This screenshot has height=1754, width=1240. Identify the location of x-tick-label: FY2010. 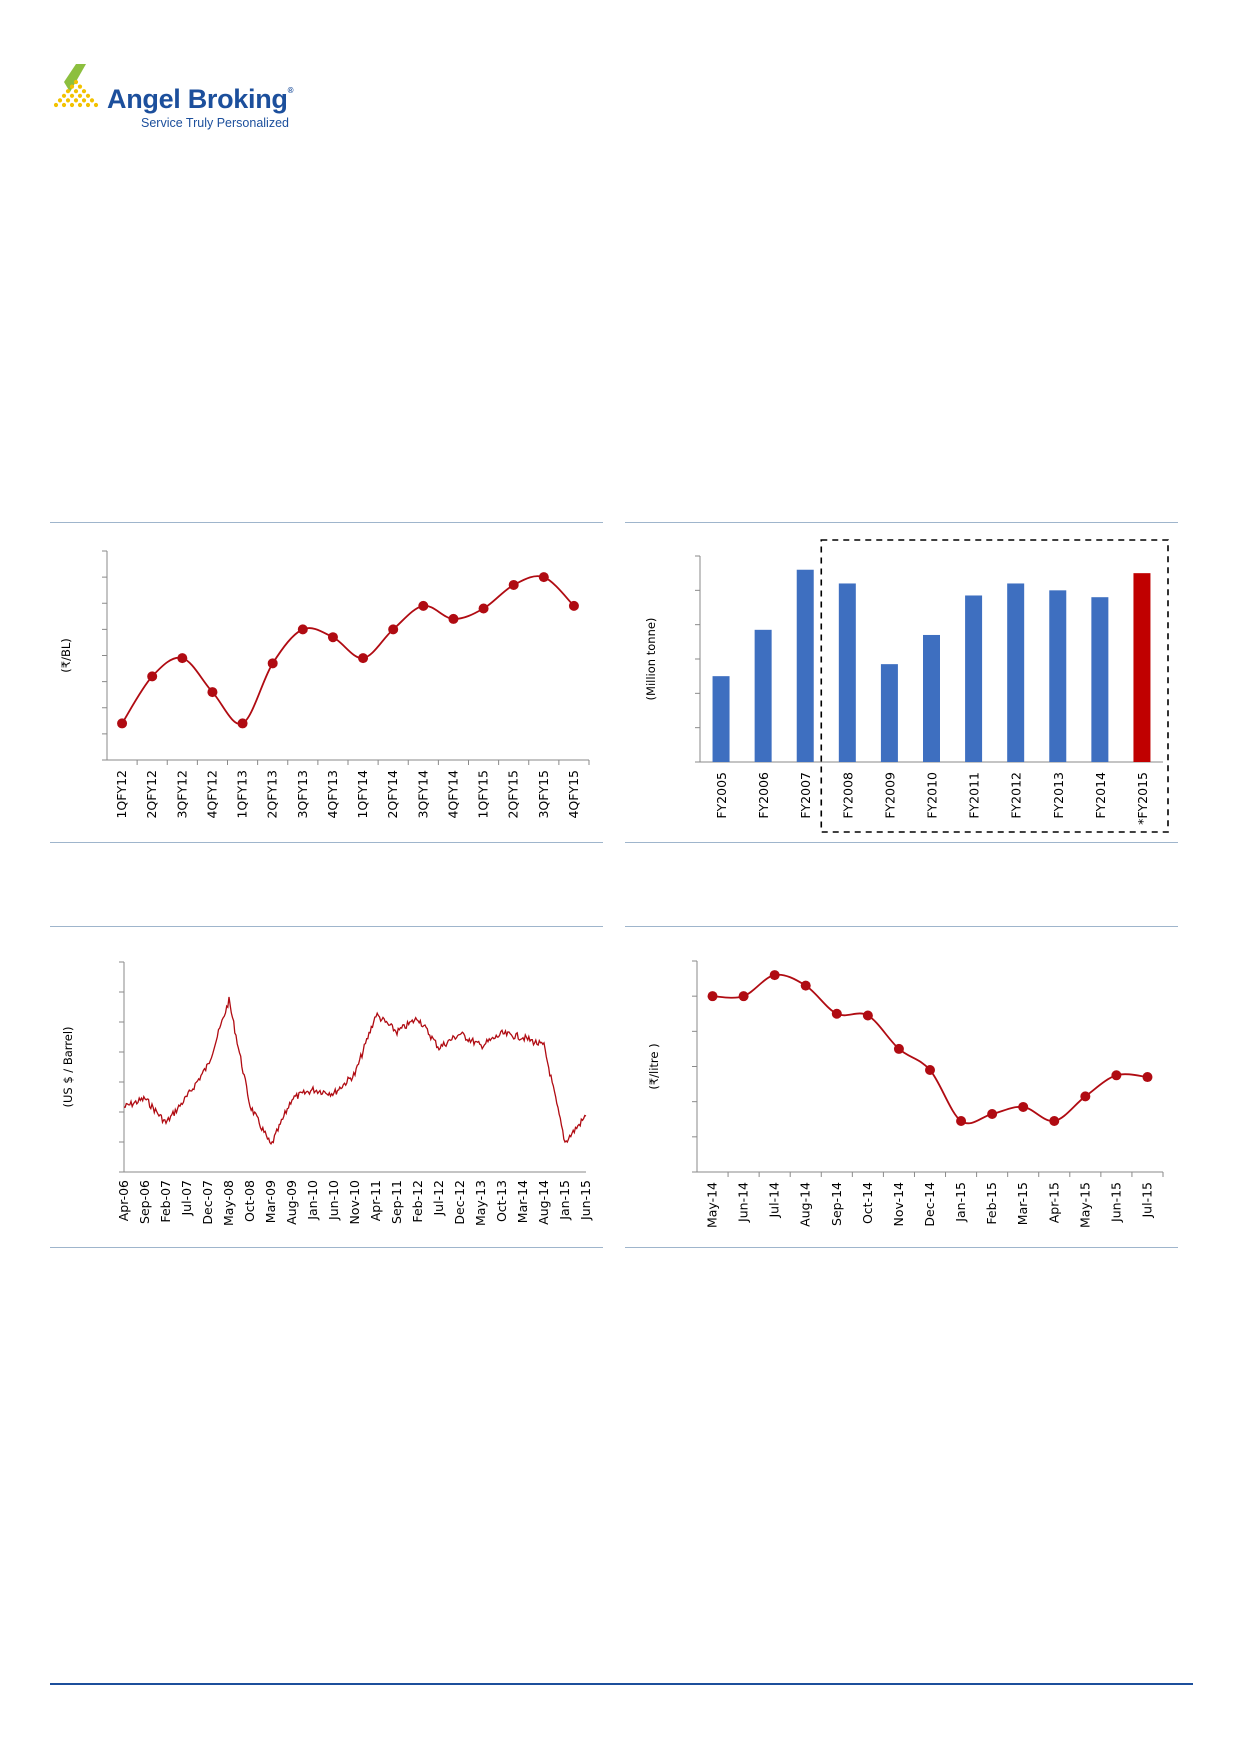
(932, 795).